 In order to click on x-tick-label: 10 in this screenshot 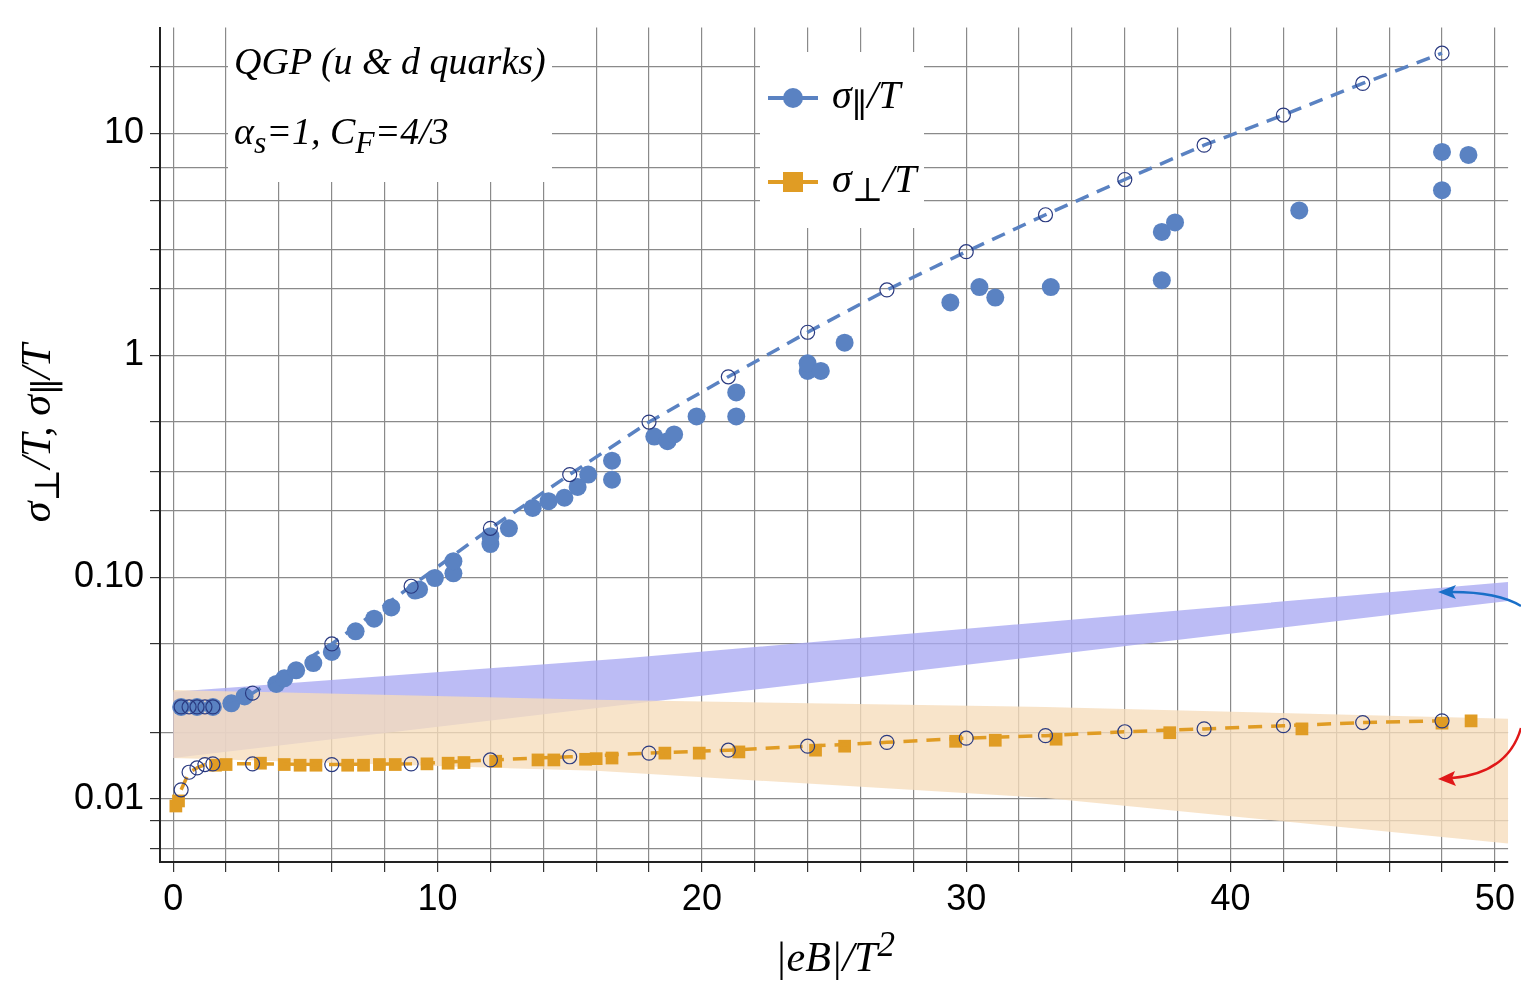, I will do `click(437, 897)`.